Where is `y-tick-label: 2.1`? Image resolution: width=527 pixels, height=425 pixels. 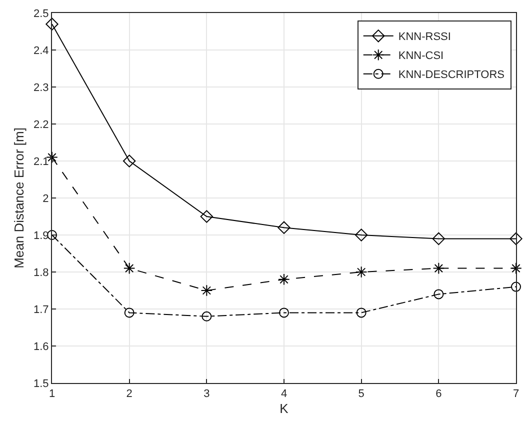
y-tick-label: 2.1 is located at coordinates (41, 162).